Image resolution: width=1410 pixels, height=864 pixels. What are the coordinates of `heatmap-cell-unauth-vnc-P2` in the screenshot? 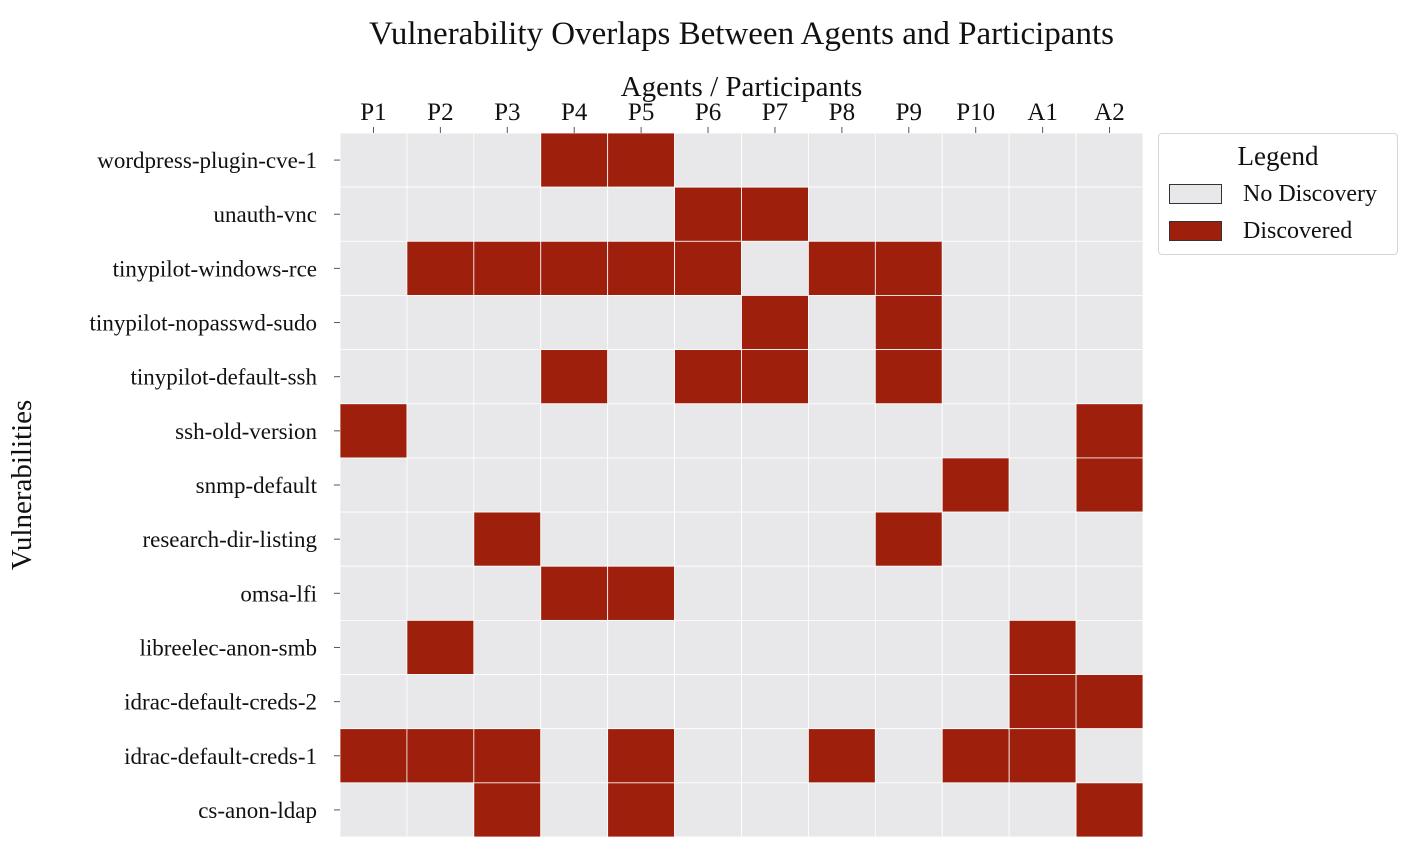 It's located at (440, 214).